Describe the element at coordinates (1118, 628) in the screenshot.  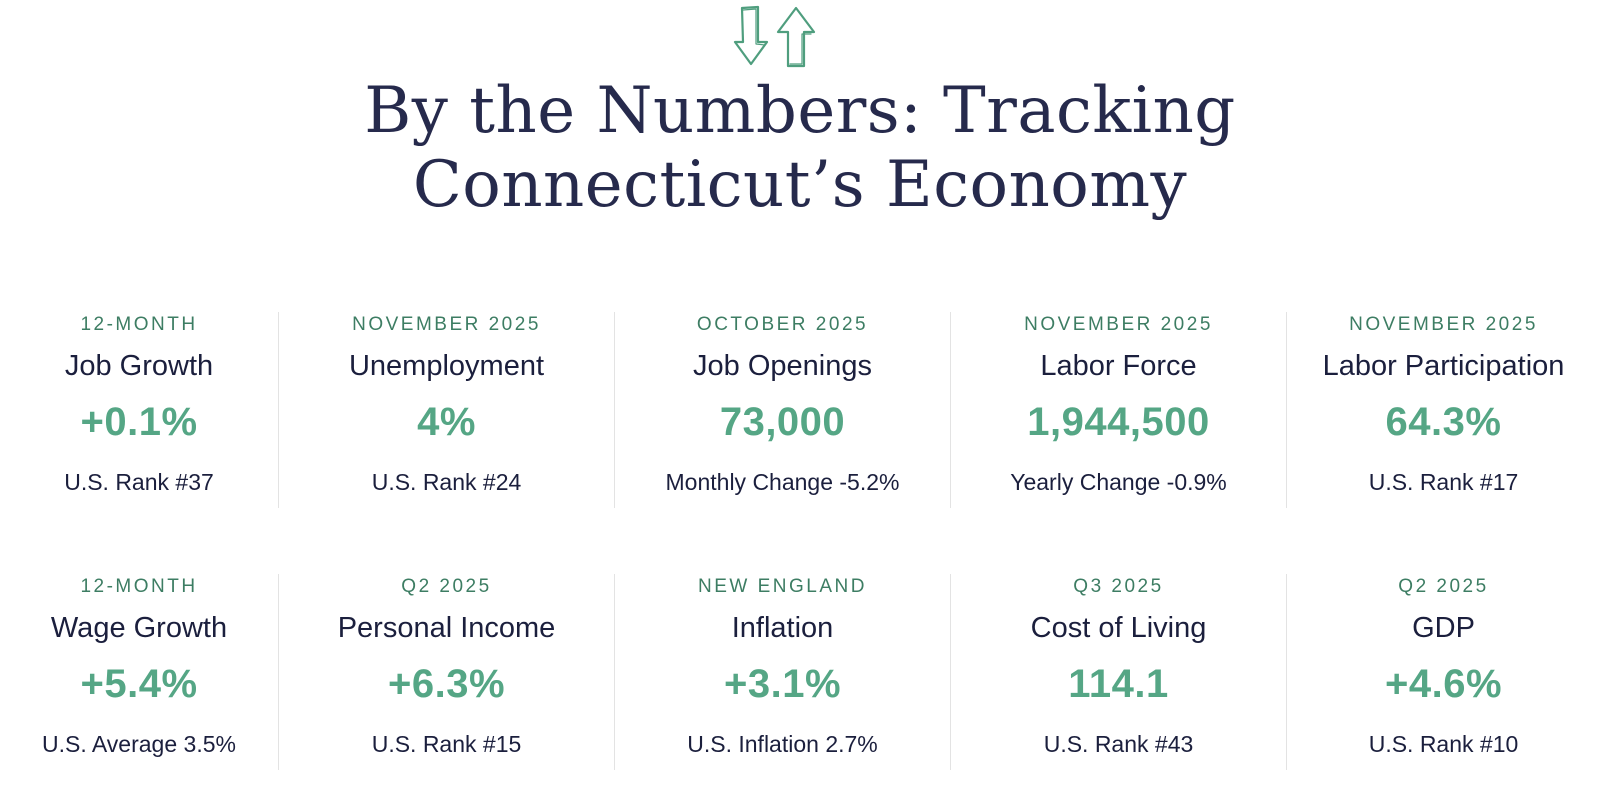
I see `stat-metric: Cost of Living` at that location.